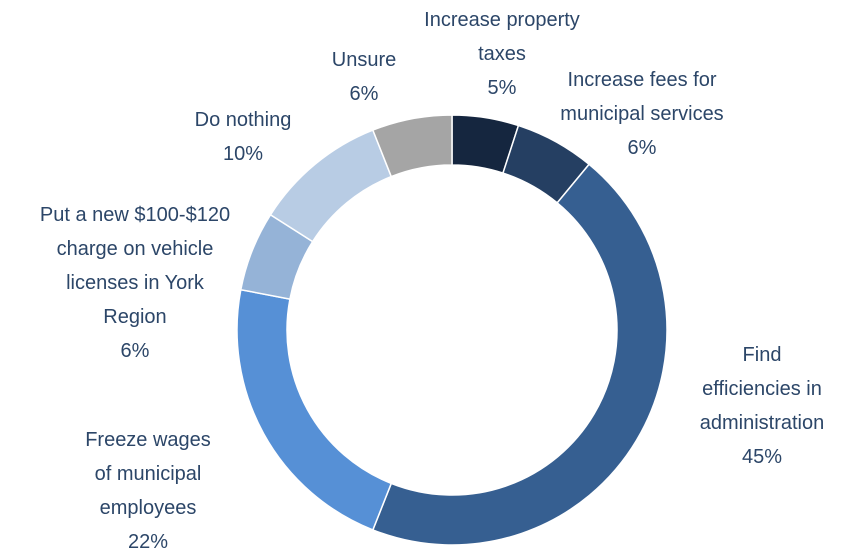 This screenshot has width=849, height=548. I want to click on value-label: 10%, so click(243, 154).